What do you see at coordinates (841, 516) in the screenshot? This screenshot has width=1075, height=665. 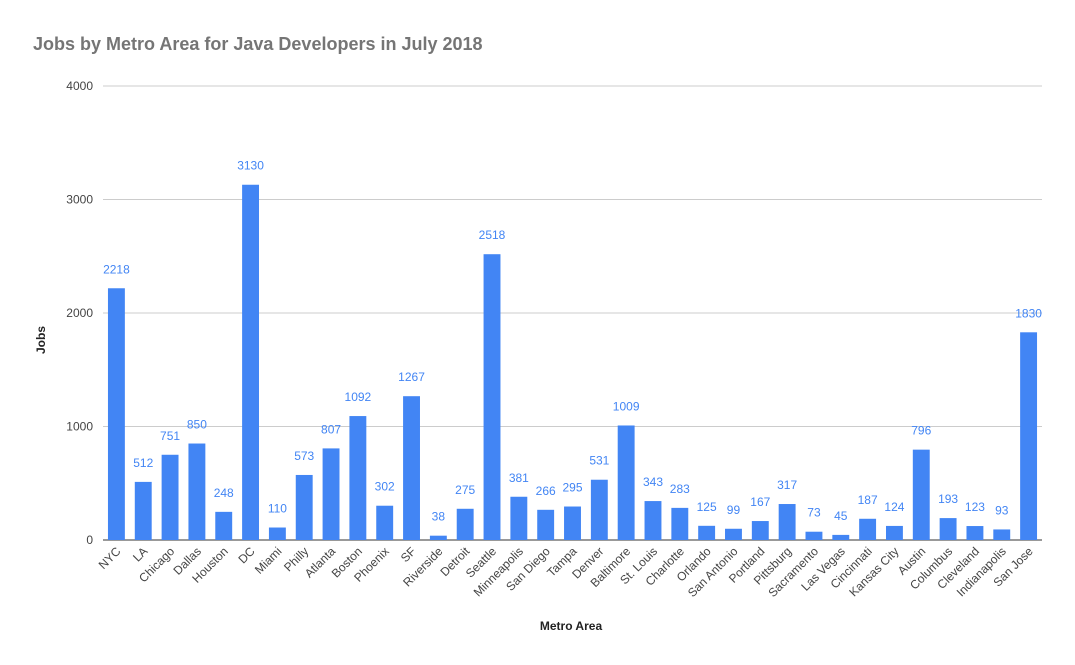 I see `data-label: 45` at bounding box center [841, 516].